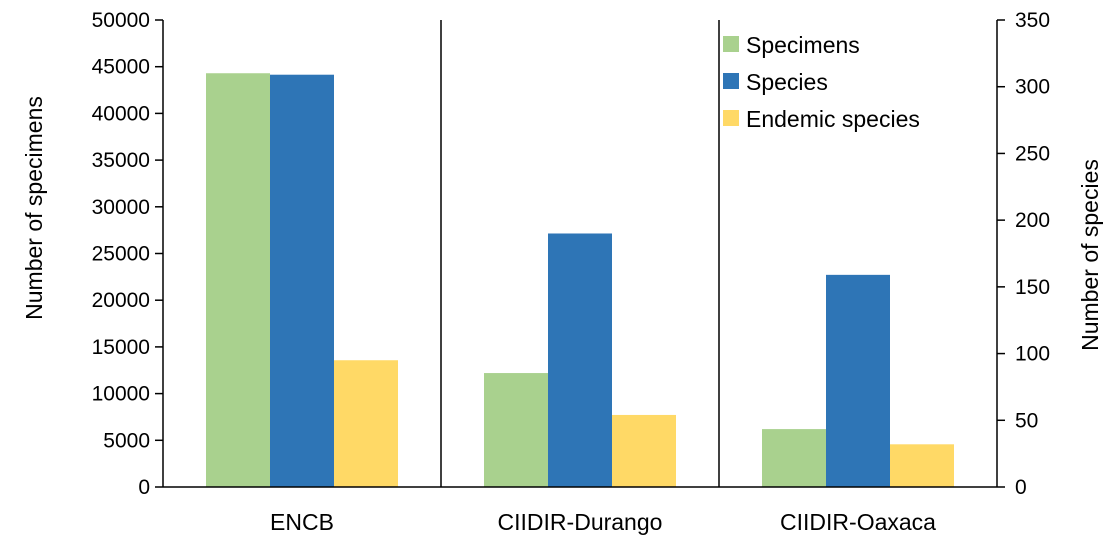 This screenshot has width=1116, height=545. I want to click on legend-label: Specimens, so click(803, 45).